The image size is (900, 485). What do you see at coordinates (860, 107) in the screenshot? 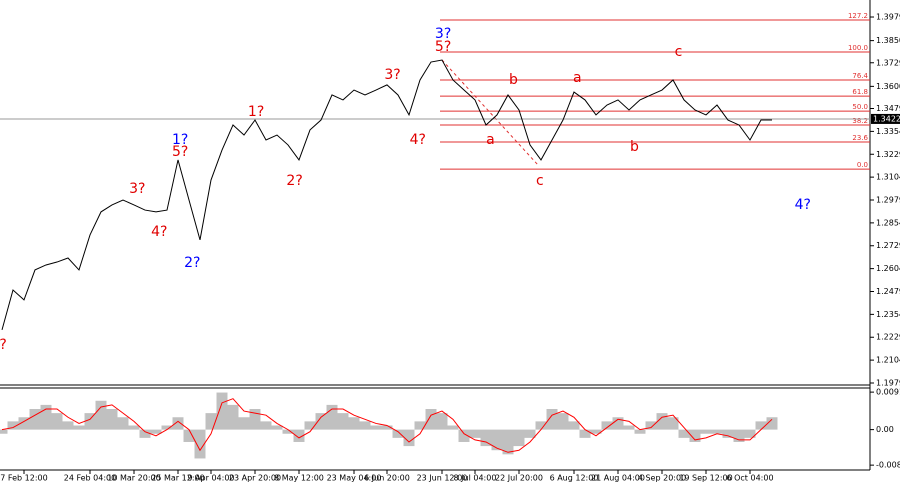
I see `fib-label: 50.0` at bounding box center [860, 107].